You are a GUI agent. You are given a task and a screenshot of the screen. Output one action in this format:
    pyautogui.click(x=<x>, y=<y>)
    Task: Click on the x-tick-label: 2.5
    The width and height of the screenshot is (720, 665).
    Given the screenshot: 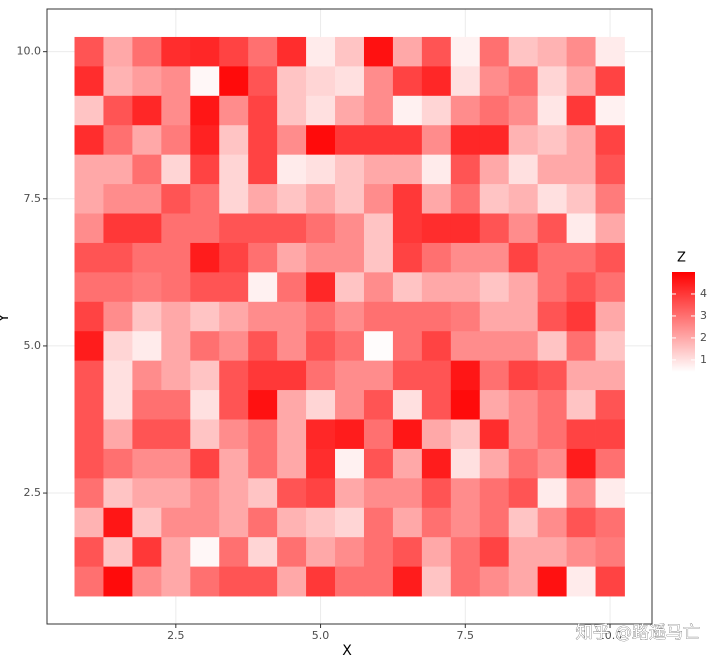 What is the action you would take?
    pyautogui.click(x=176, y=635)
    